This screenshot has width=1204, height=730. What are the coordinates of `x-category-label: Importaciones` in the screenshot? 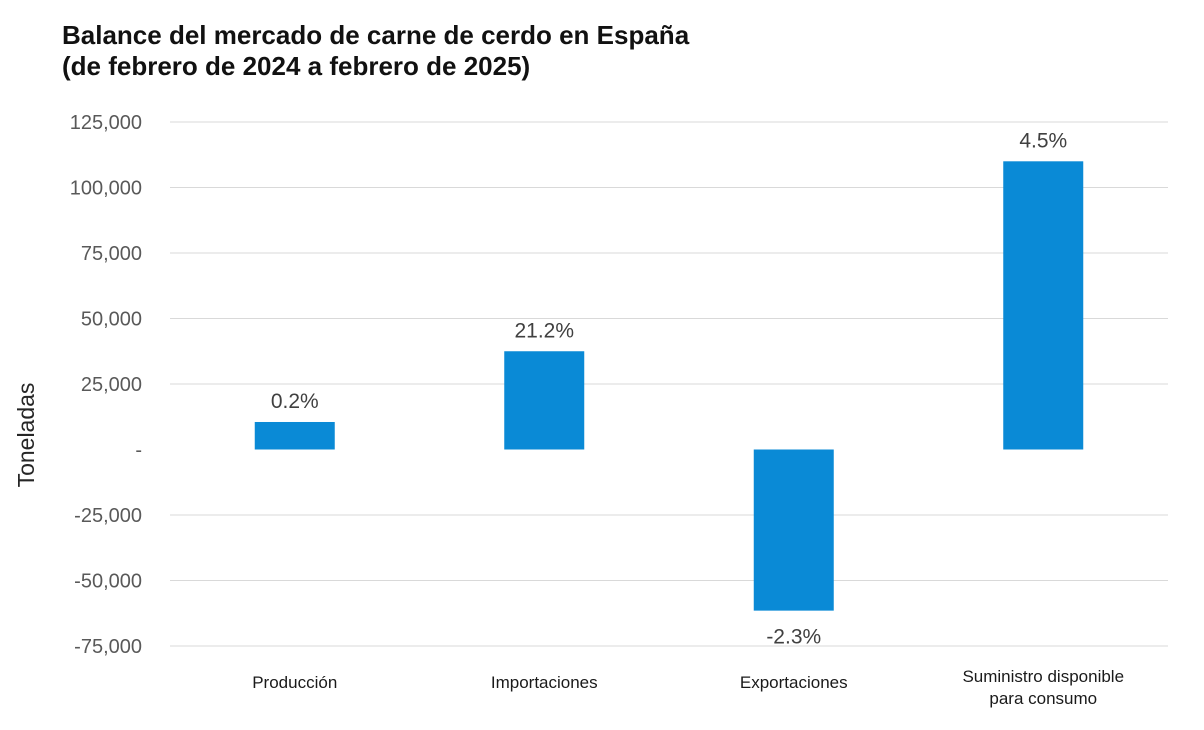 It's located at (544, 682).